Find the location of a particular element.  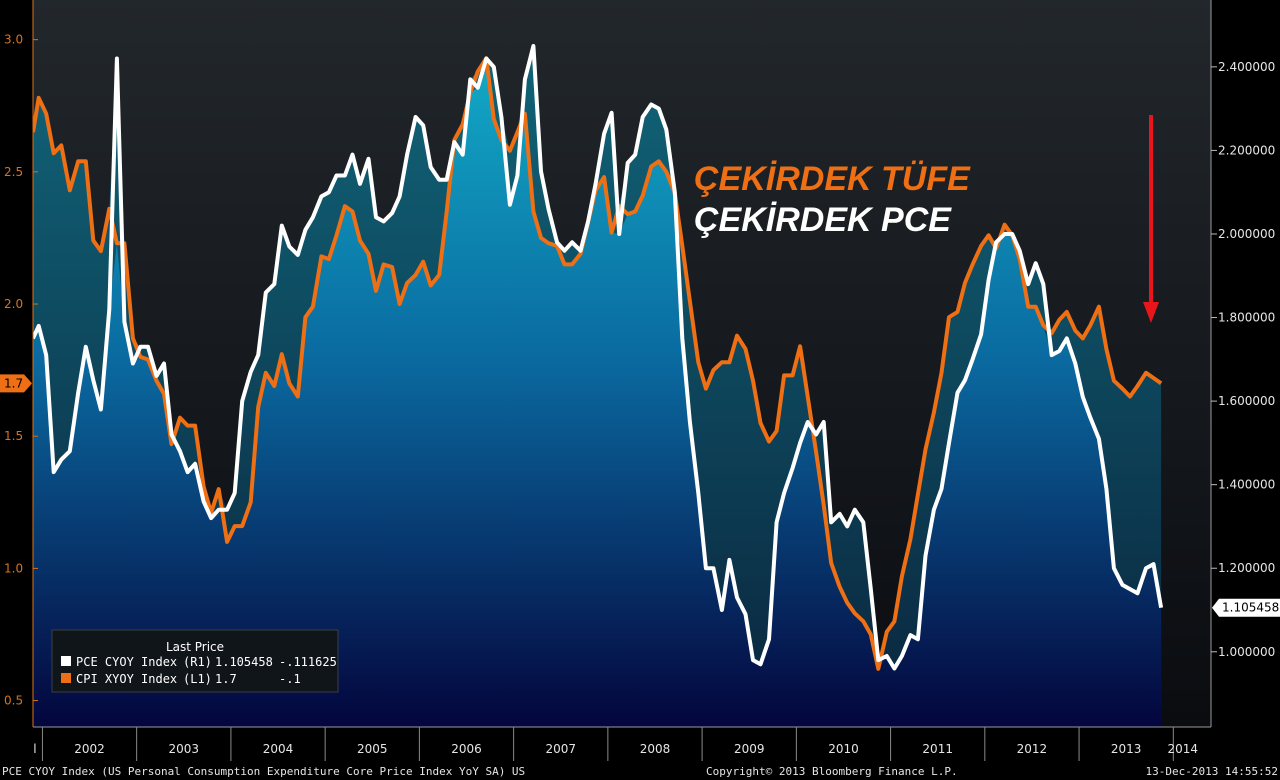

legend-entry-cpi-name: CPI XYOY Index is located at coordinates (126, 679).